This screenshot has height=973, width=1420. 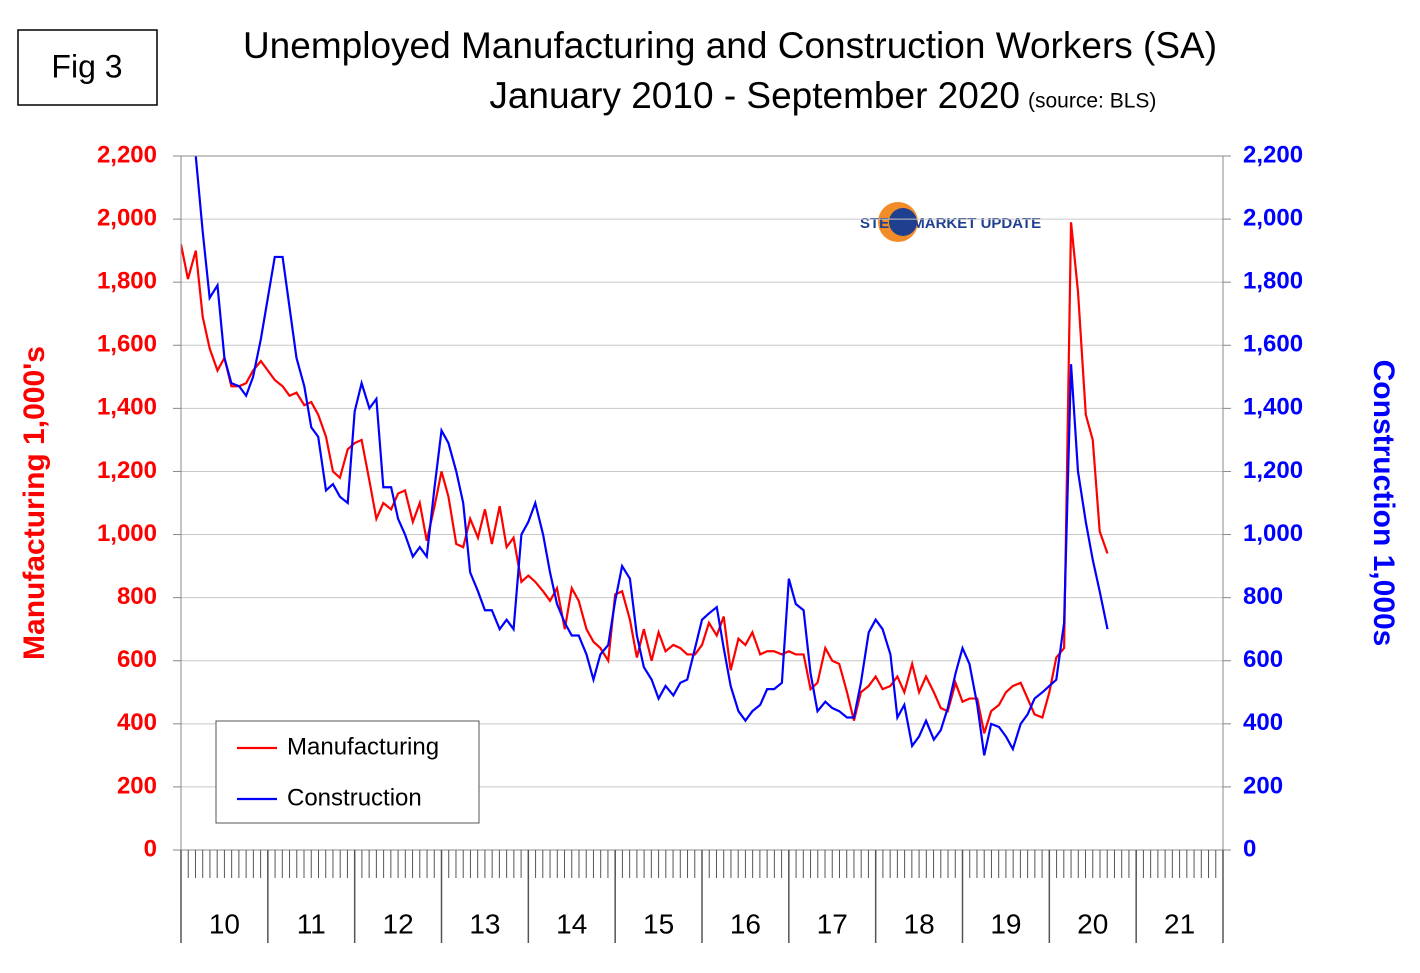 What do you see at coordinates (127, 344) in the screenshot?
I see `y-tick-label: 1,600` at bounding box center [127, 344].